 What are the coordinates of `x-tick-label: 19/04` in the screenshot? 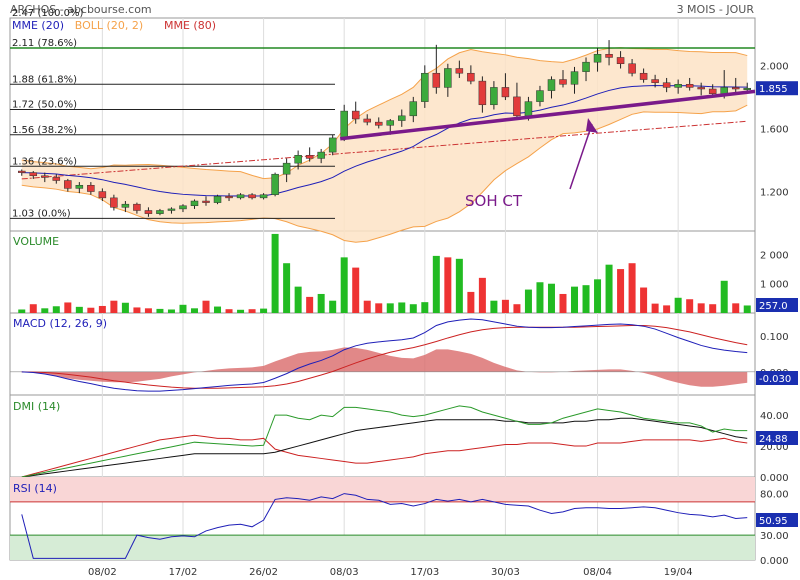 It's located at (678, 572).